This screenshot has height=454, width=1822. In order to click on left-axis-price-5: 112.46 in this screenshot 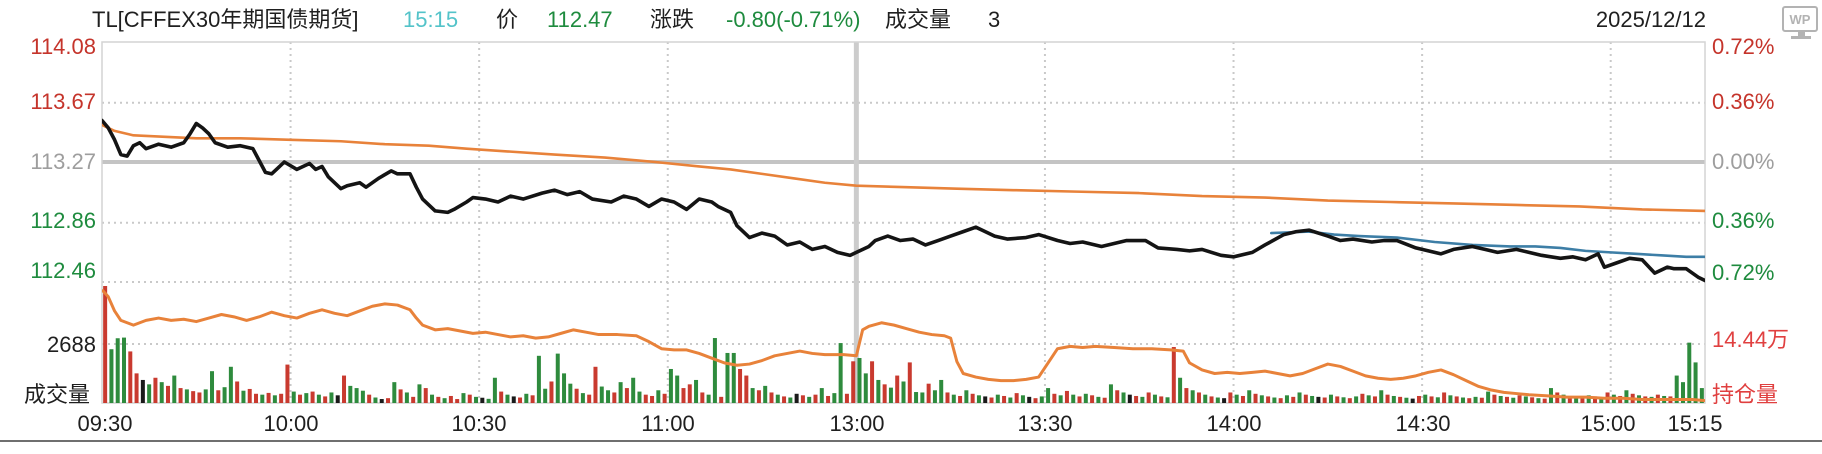, I will do `click(63, 270)`.